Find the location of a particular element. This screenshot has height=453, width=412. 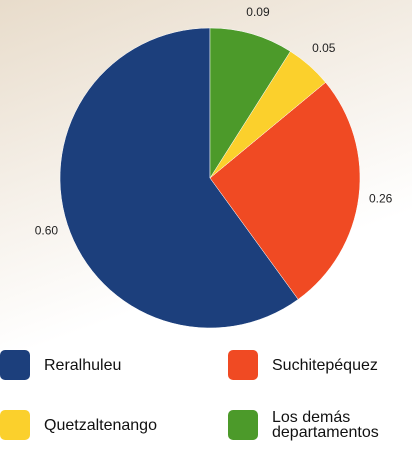

legend-item: Reralhuleu is located at coordinates (92, 365).